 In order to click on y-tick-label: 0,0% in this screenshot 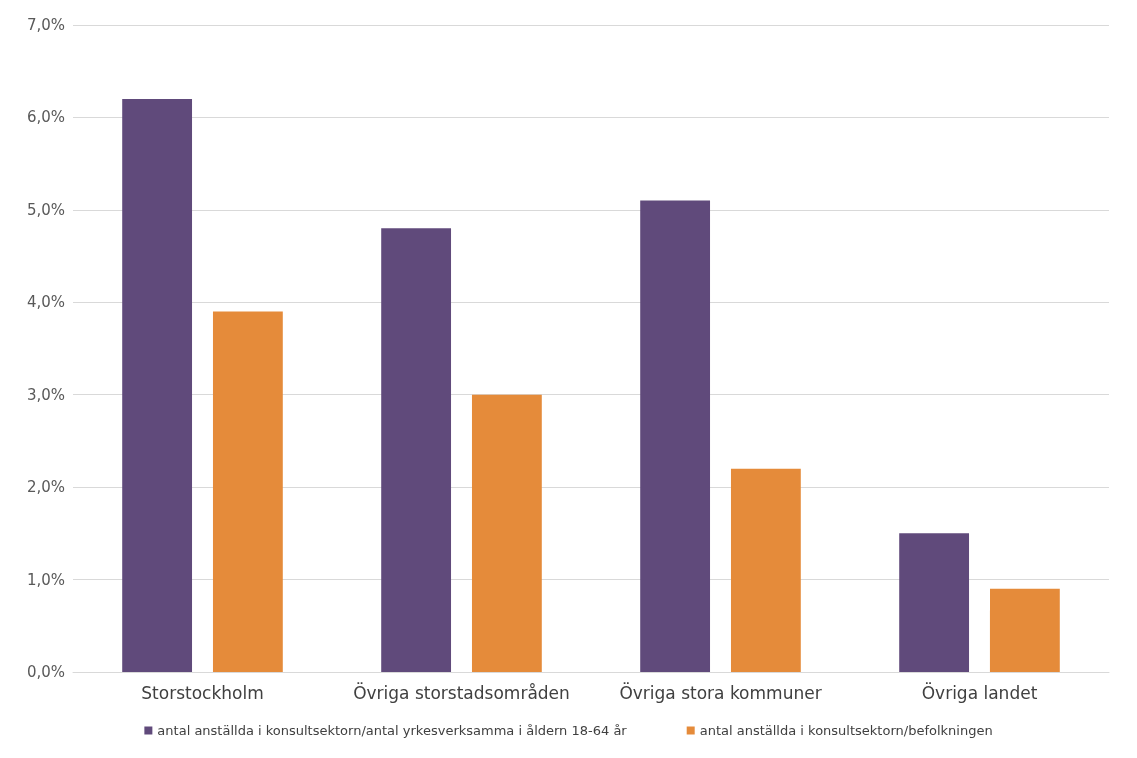, I will do `click(45, 672)`.